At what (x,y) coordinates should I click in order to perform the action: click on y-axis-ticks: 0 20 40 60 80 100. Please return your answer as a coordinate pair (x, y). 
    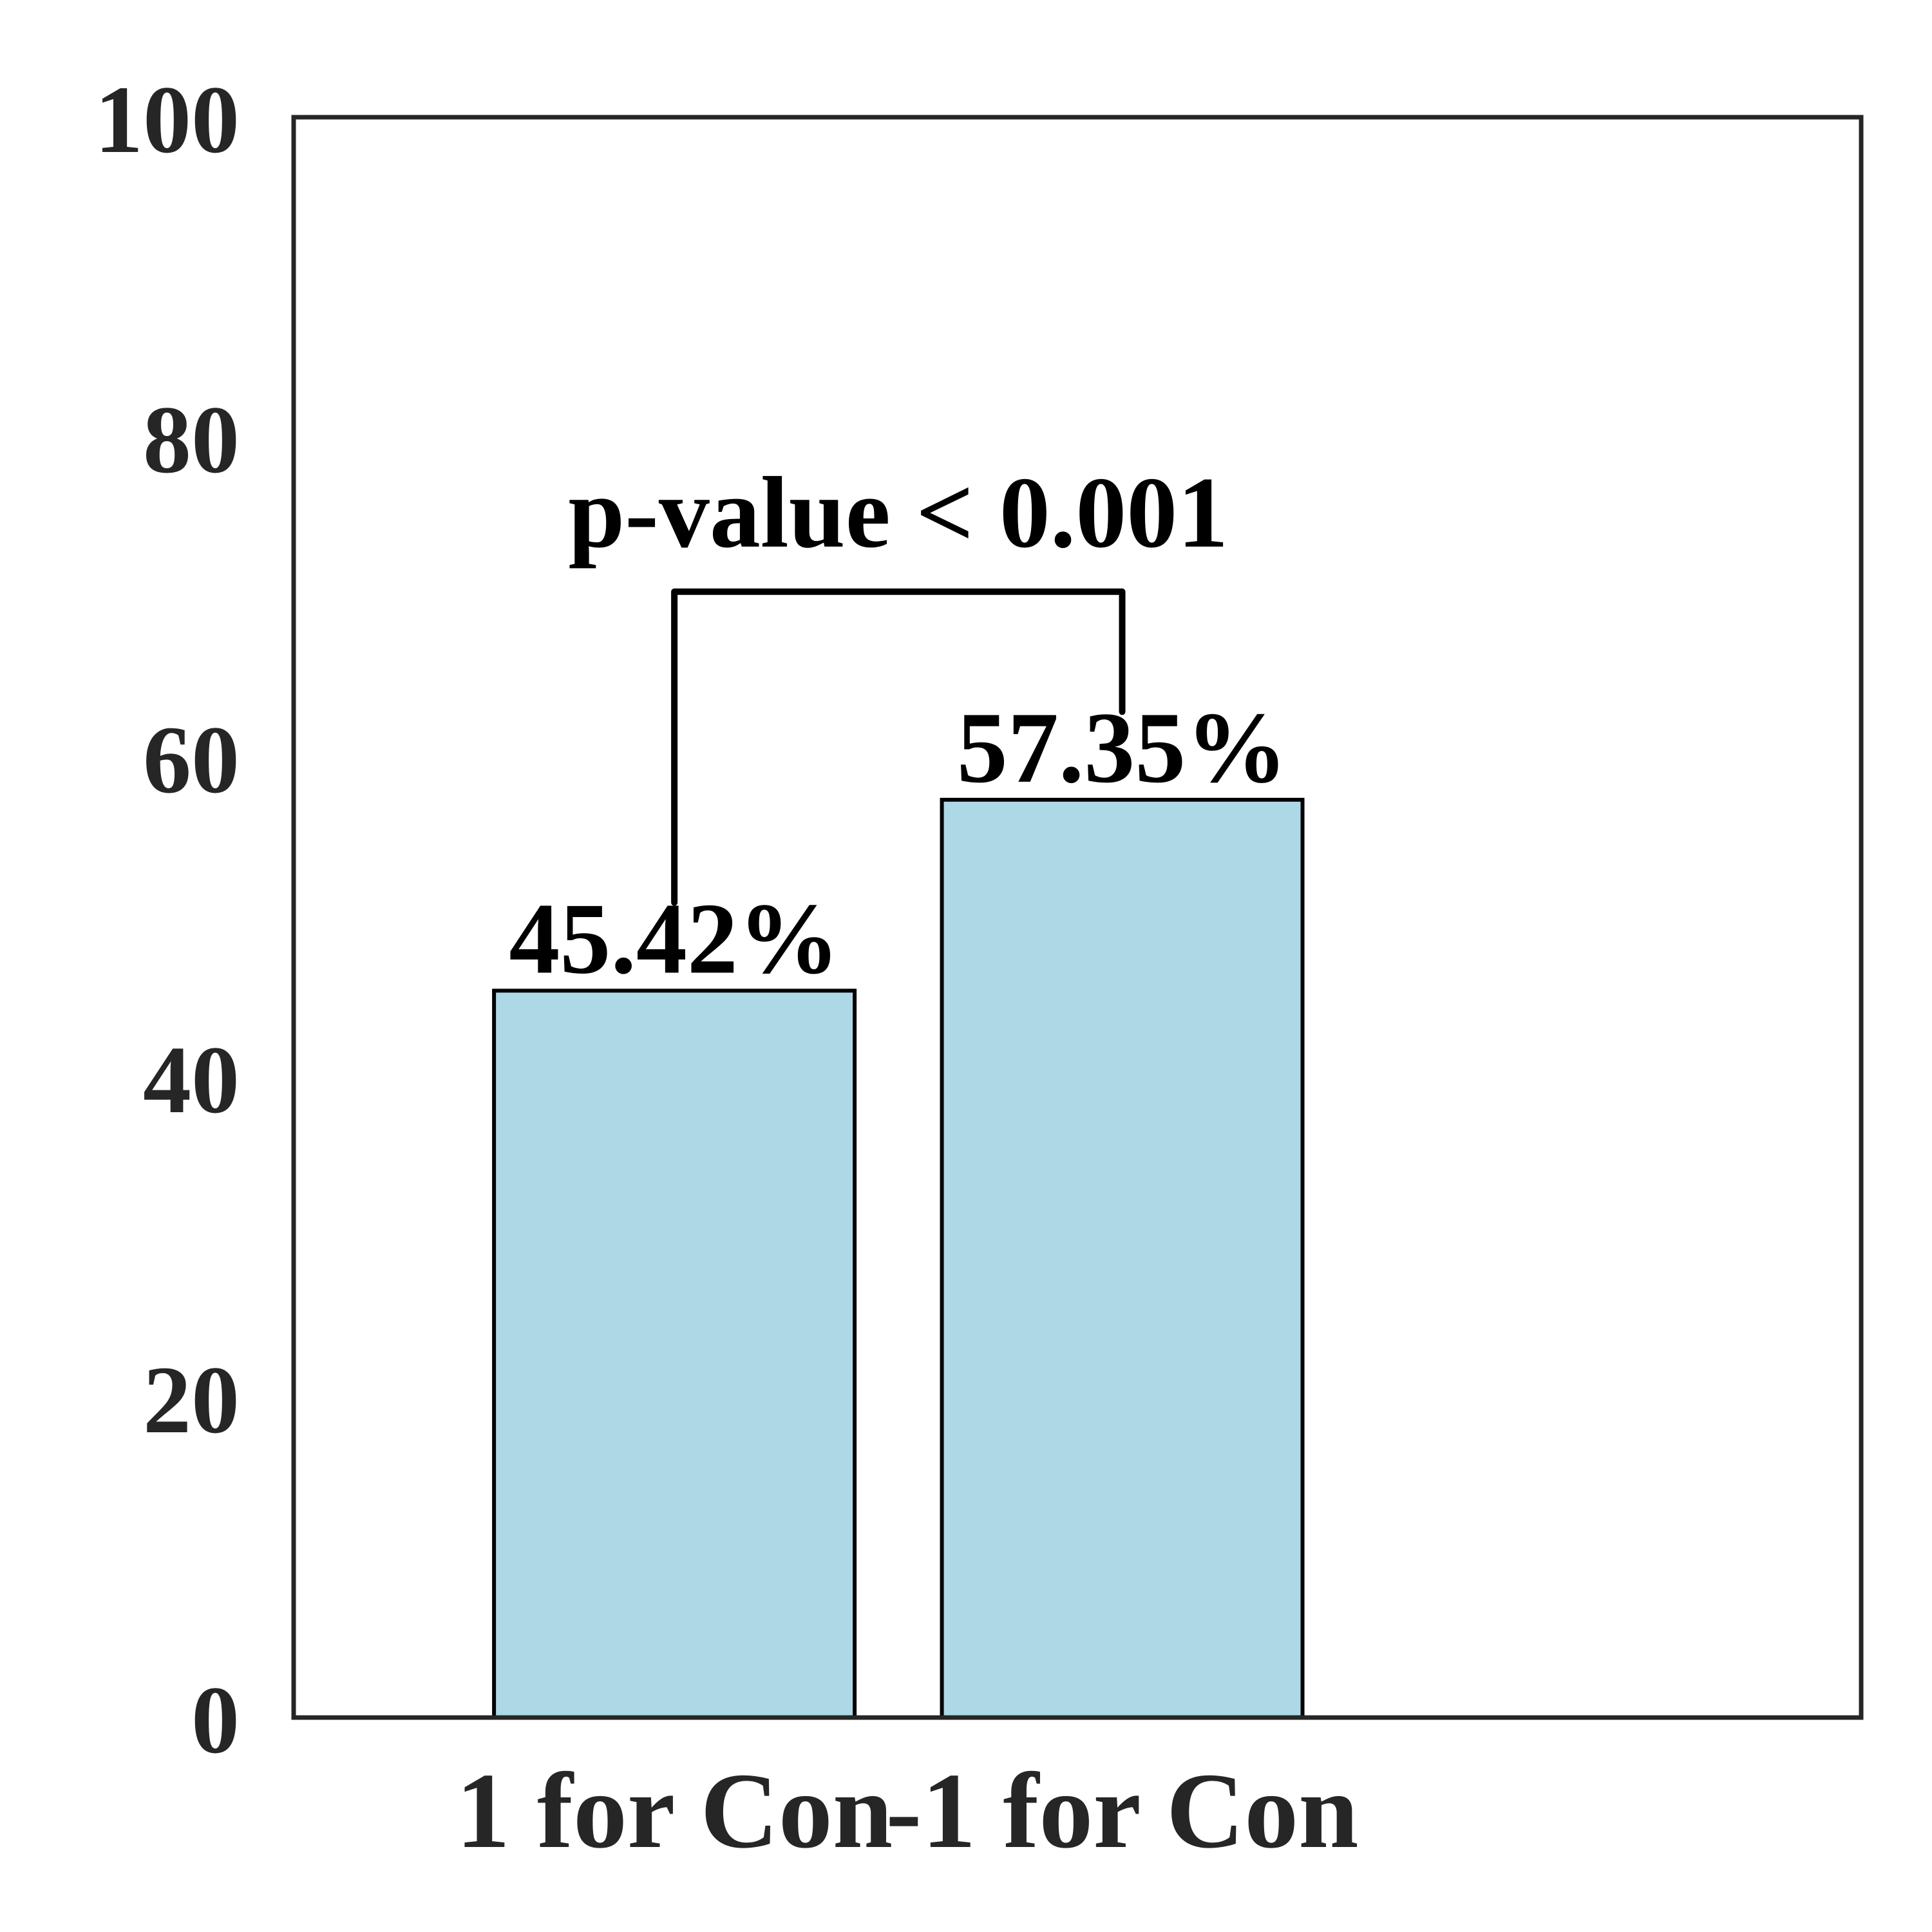
    Looking at the image, I should click on (167, 920).